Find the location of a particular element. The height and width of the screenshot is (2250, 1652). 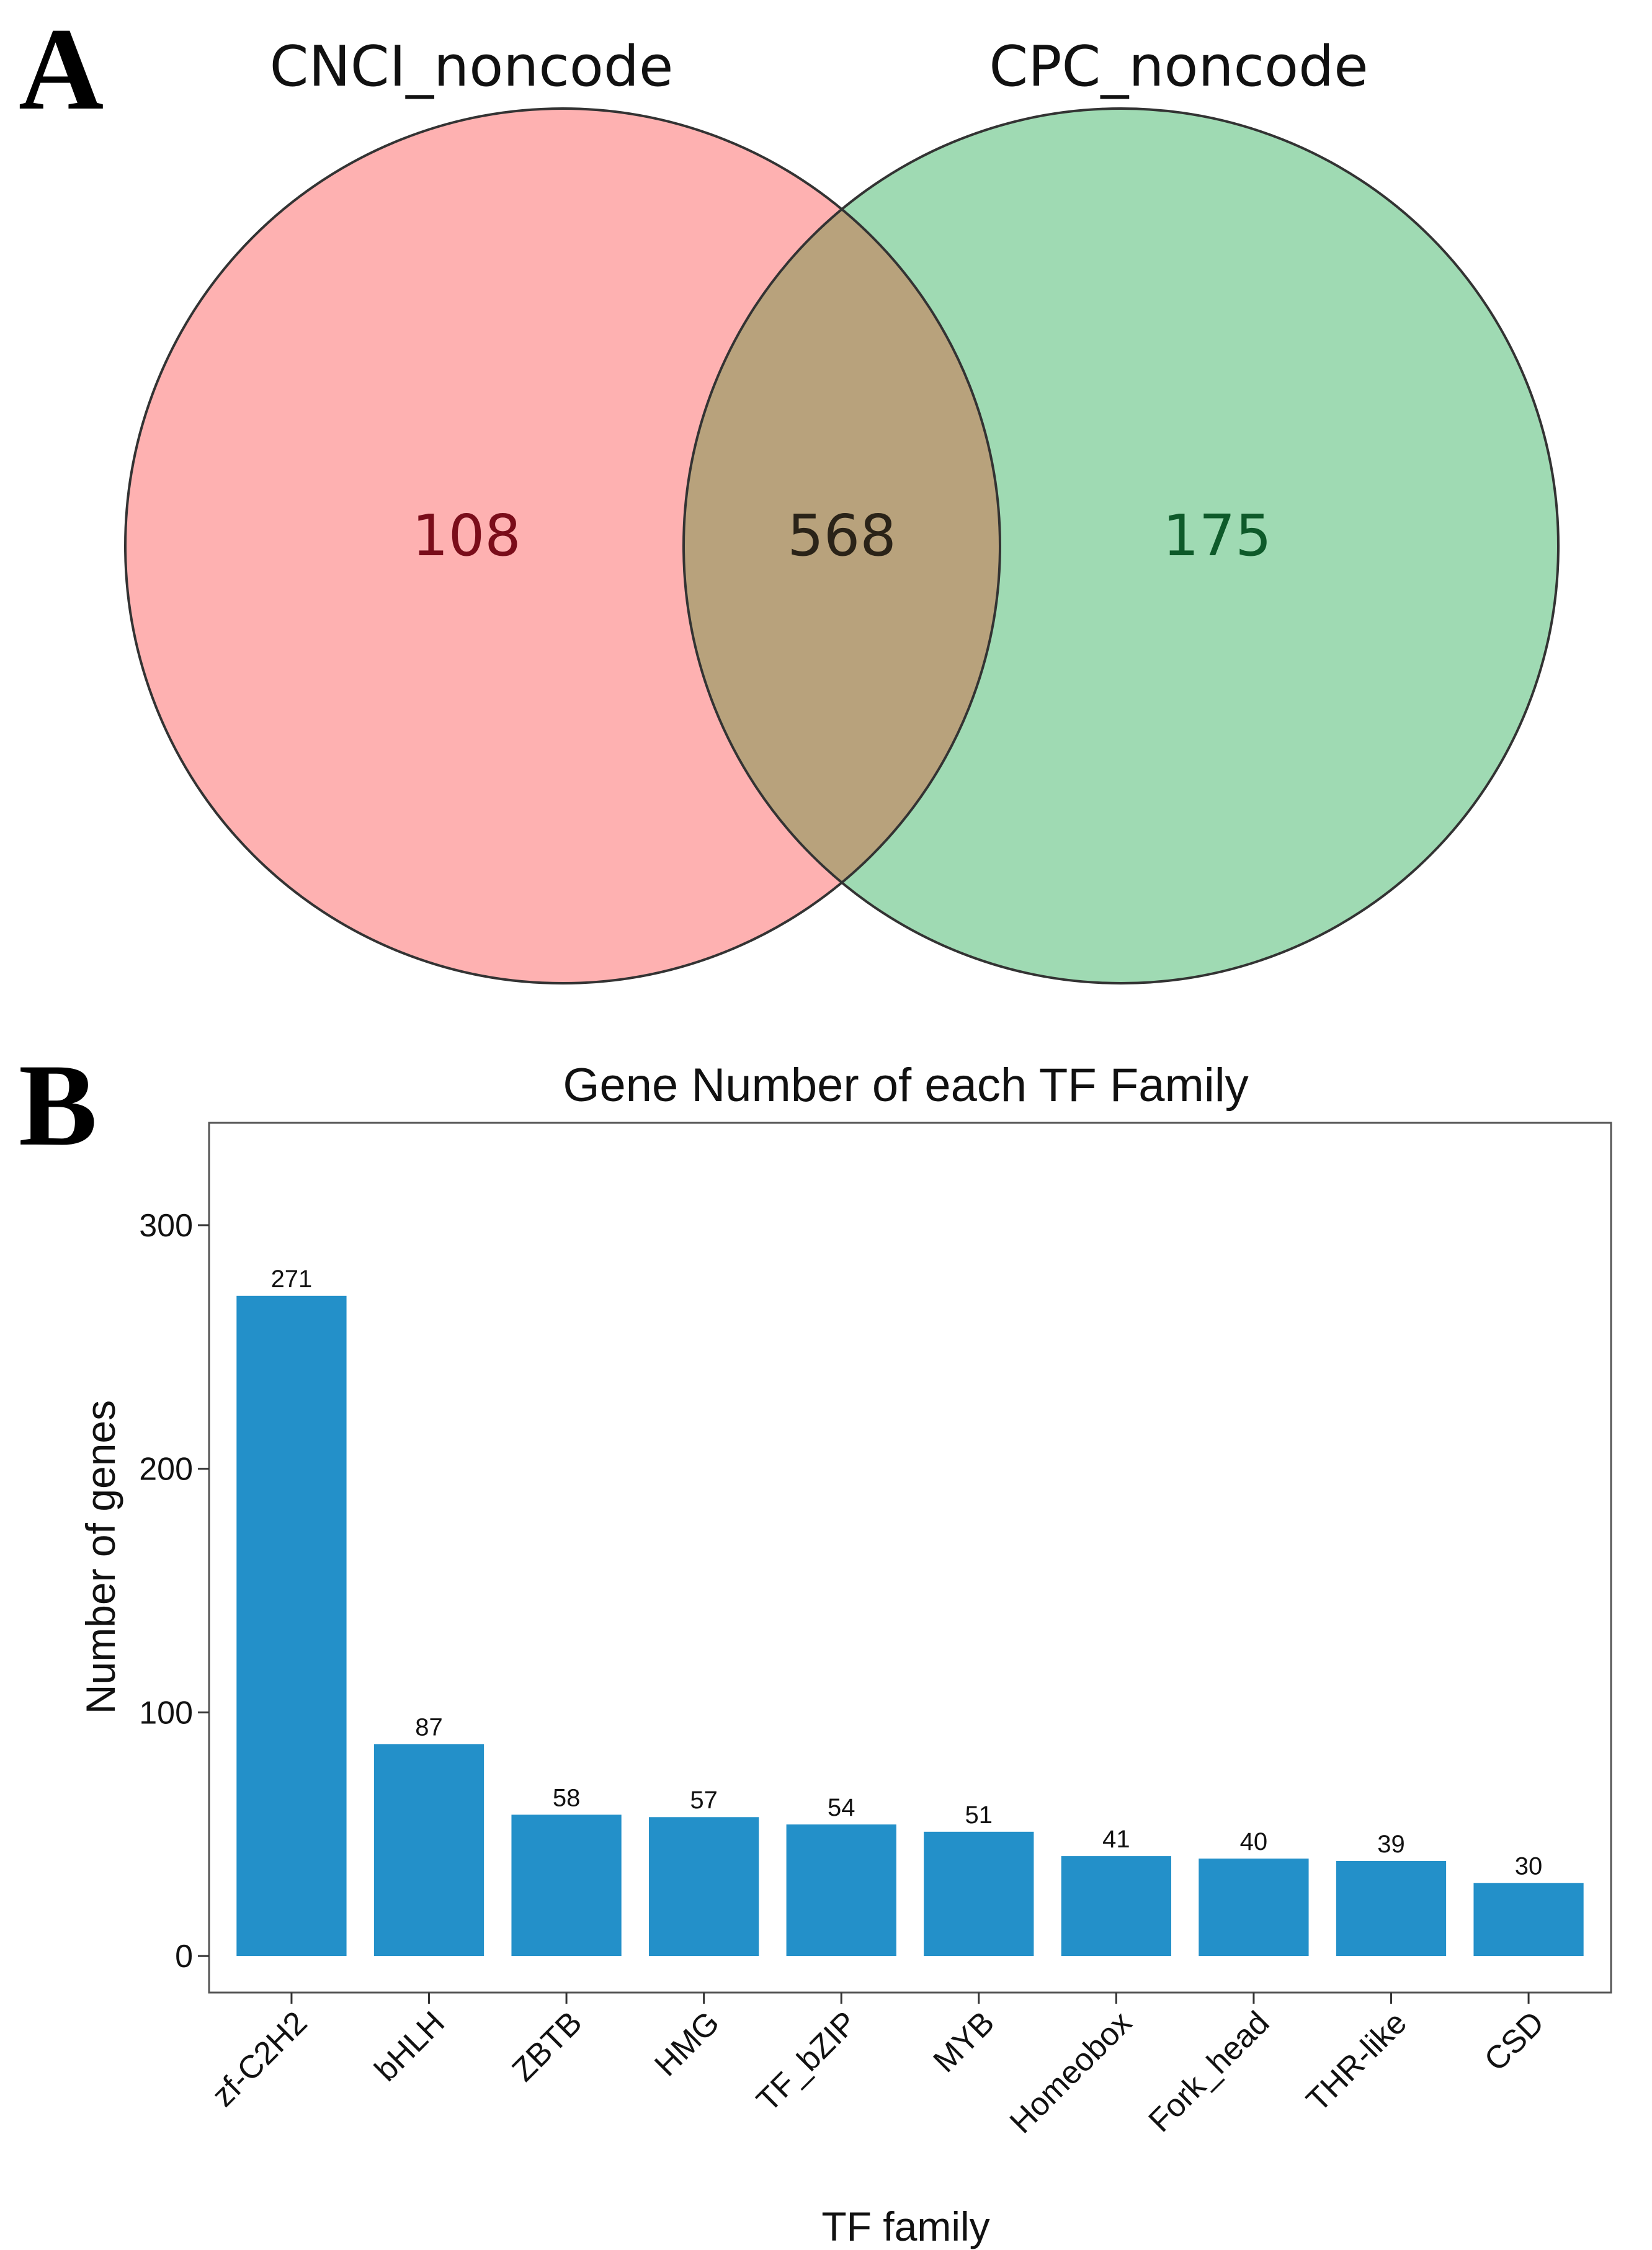

venn-intersection is located at coordinates (842, 546).